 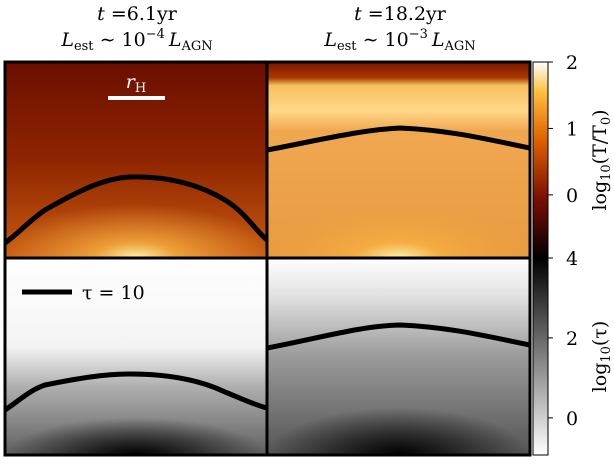 What do you see at coordinates (606, 121) in the screenshot?
I see `colorbar-label-part: 0` at bounding box center [606, 121].